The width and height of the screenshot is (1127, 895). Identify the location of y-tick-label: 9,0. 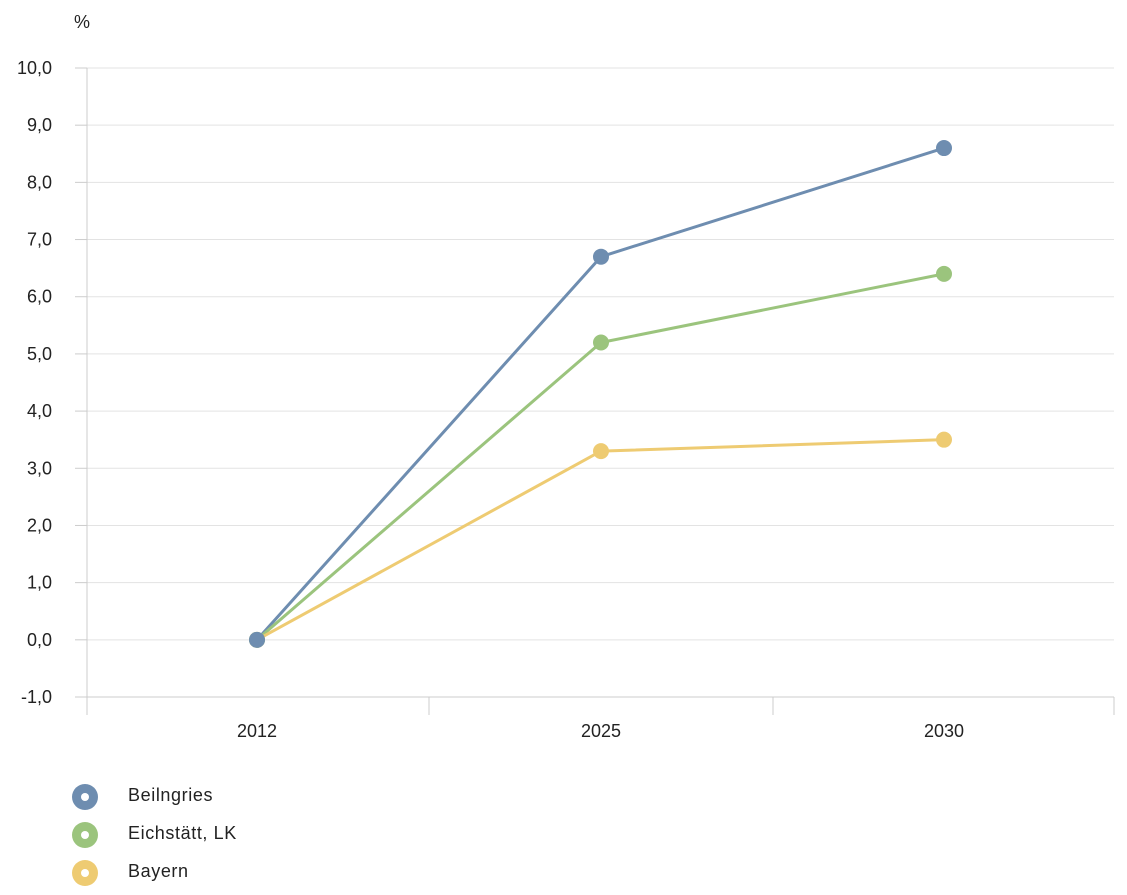
(39, 125).